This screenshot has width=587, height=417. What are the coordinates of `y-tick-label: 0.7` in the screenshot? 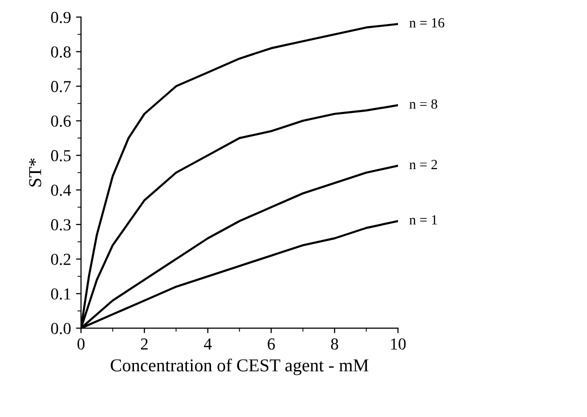 It's located at (61, 86).